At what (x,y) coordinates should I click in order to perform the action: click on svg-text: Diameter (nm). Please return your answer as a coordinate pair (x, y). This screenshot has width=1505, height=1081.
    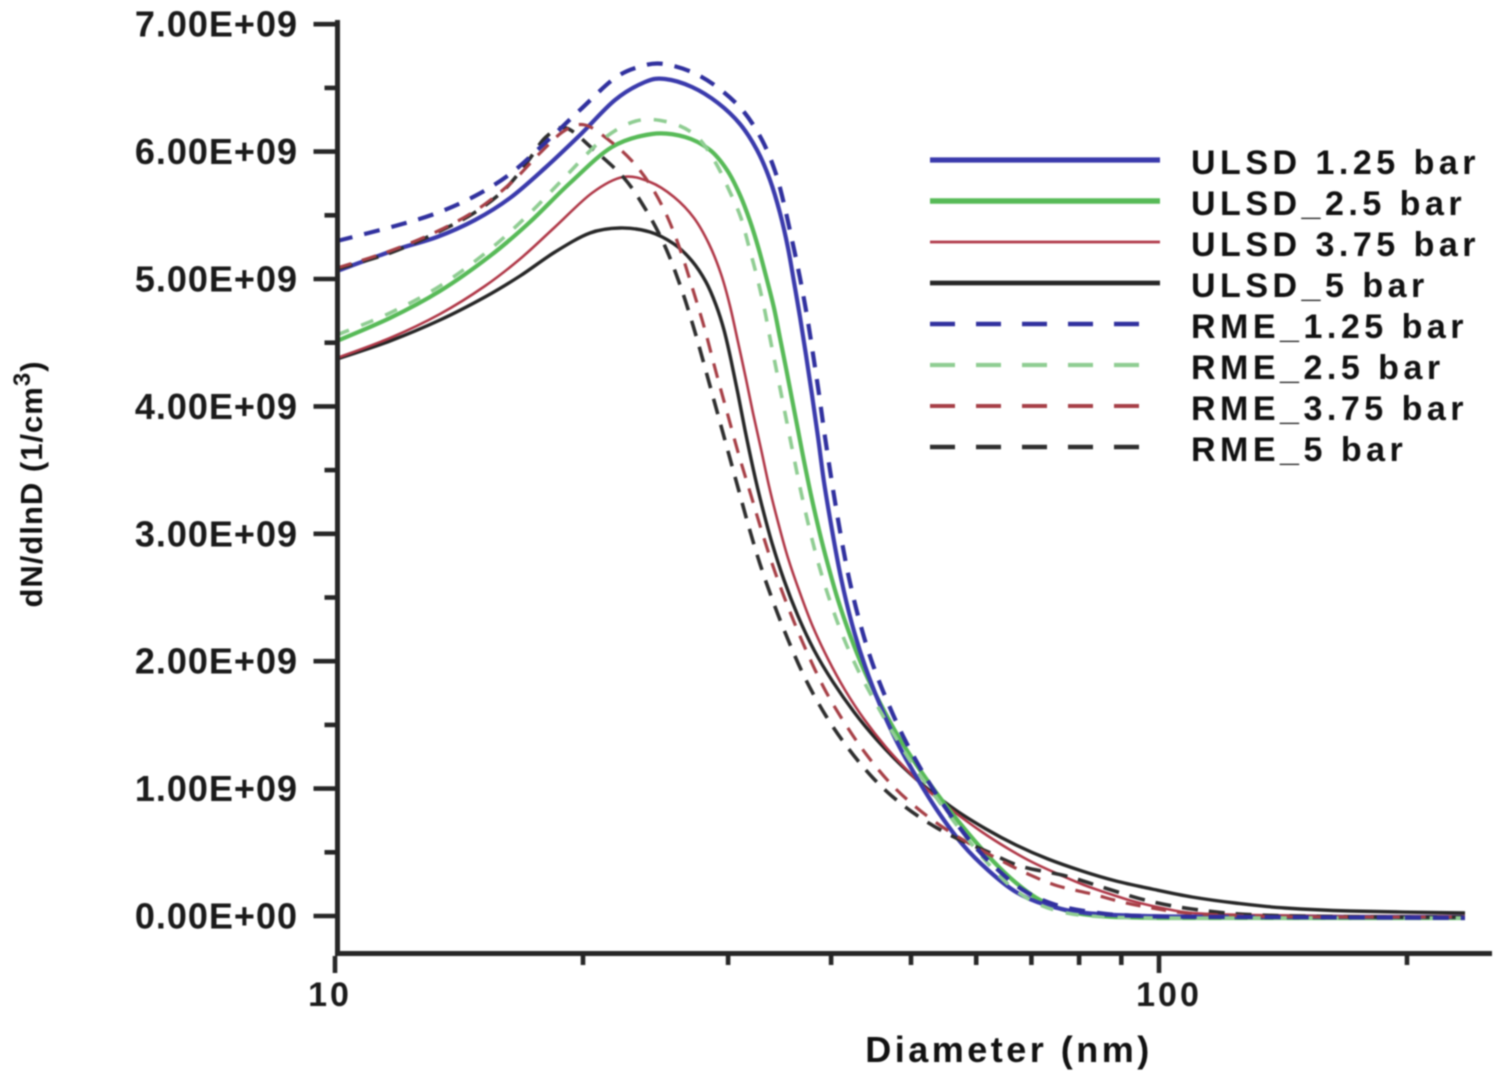
    Looking at the image, I should click on (1009, 1049).